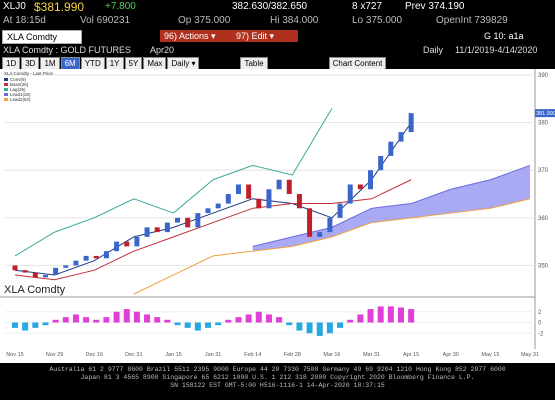 This screenshot has width=555, height=400. Describe the element at coordinates (540, 324) in the screenshot. I see `y-tick-label: 0` at that location.